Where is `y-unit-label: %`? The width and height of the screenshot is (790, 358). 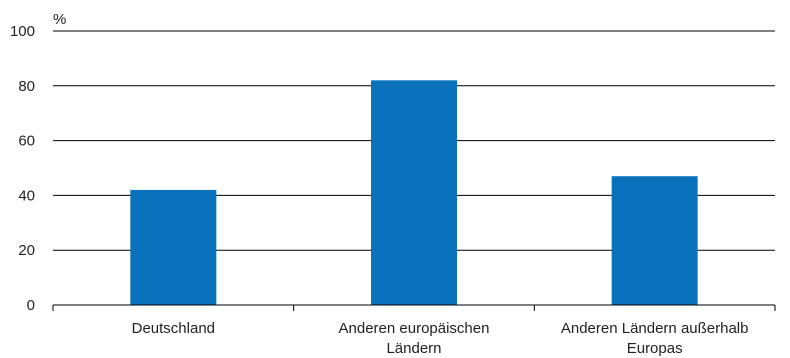
y-unit-label: % is located at coordinates (59, 19).